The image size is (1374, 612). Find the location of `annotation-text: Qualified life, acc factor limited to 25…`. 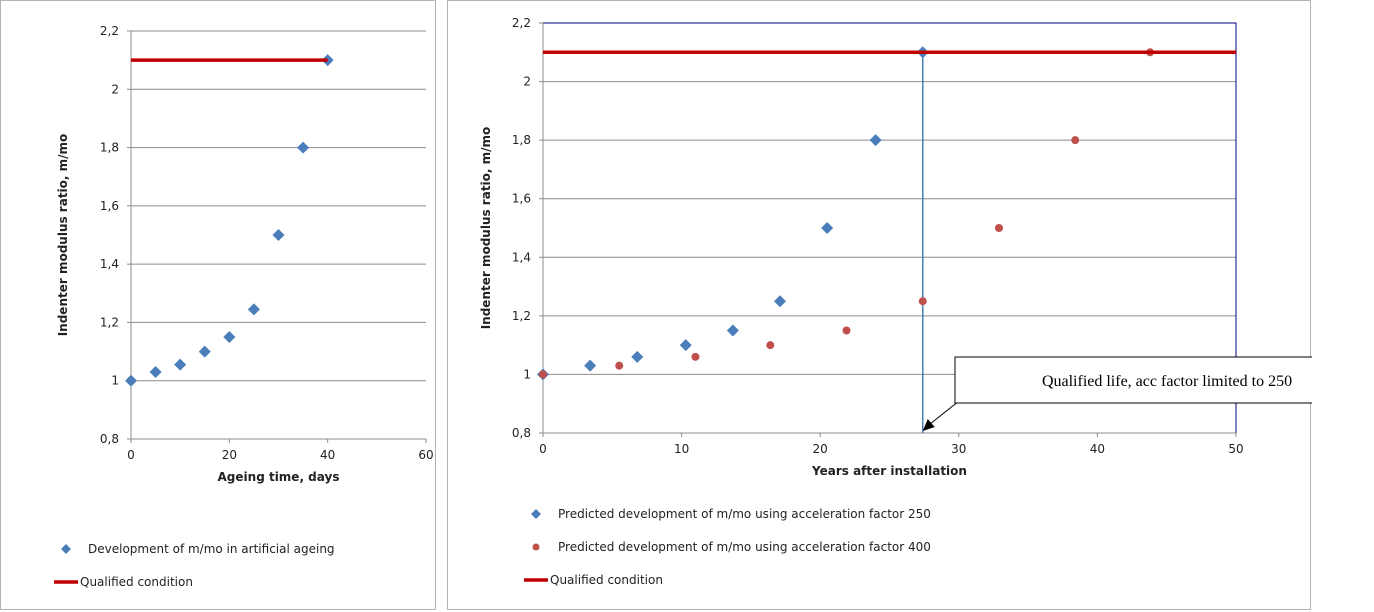

annotation-text: Qualified life, acc factor limited to 25… is located at coordinates (1167, 381).